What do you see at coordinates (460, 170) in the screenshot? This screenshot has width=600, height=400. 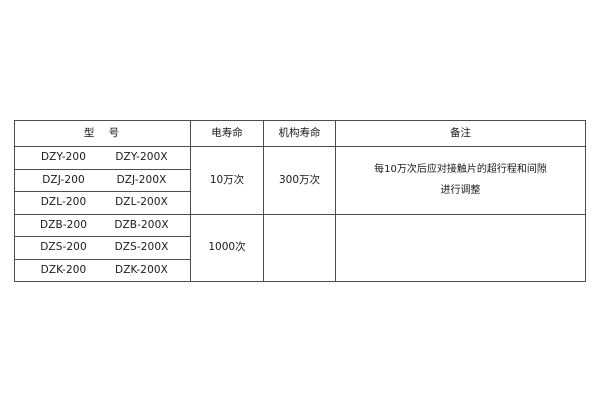 I see `remark-line-1: 每10万次后应对接触片的超行程和间隙` at bounding box center [460, 170].